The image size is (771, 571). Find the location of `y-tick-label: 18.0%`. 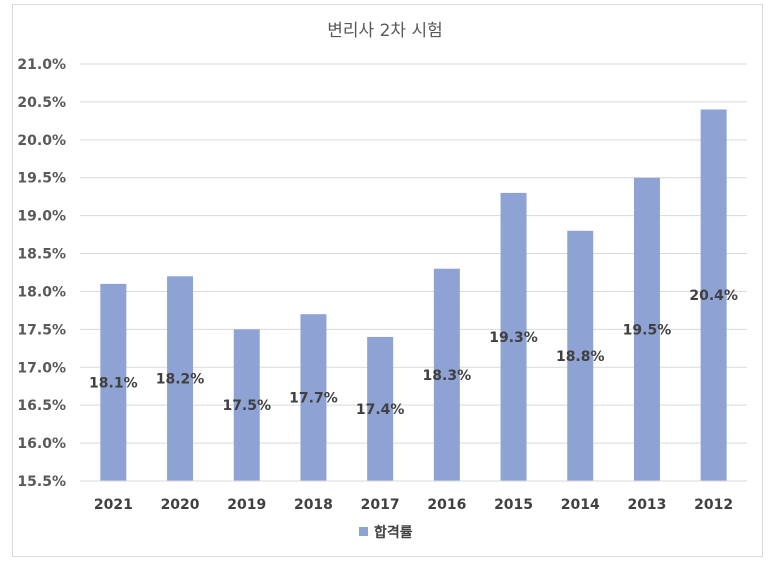

y-tick-label: 18.0% is located at coordinates (41, 292).